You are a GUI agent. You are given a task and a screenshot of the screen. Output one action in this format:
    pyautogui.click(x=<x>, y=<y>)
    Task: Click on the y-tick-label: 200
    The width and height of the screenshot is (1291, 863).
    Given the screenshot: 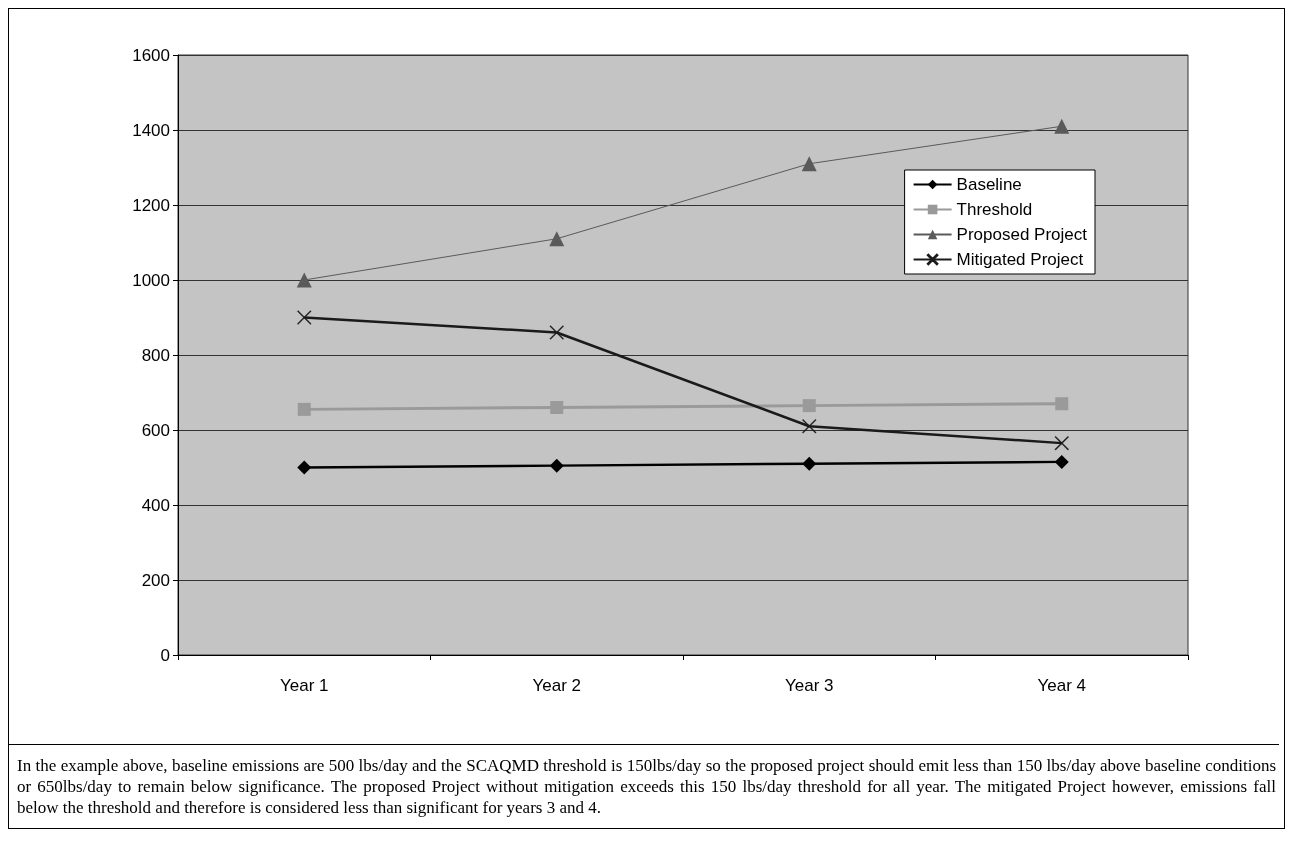 What is the action you would take?
    pyautogui.click(x=155, y=580)
    